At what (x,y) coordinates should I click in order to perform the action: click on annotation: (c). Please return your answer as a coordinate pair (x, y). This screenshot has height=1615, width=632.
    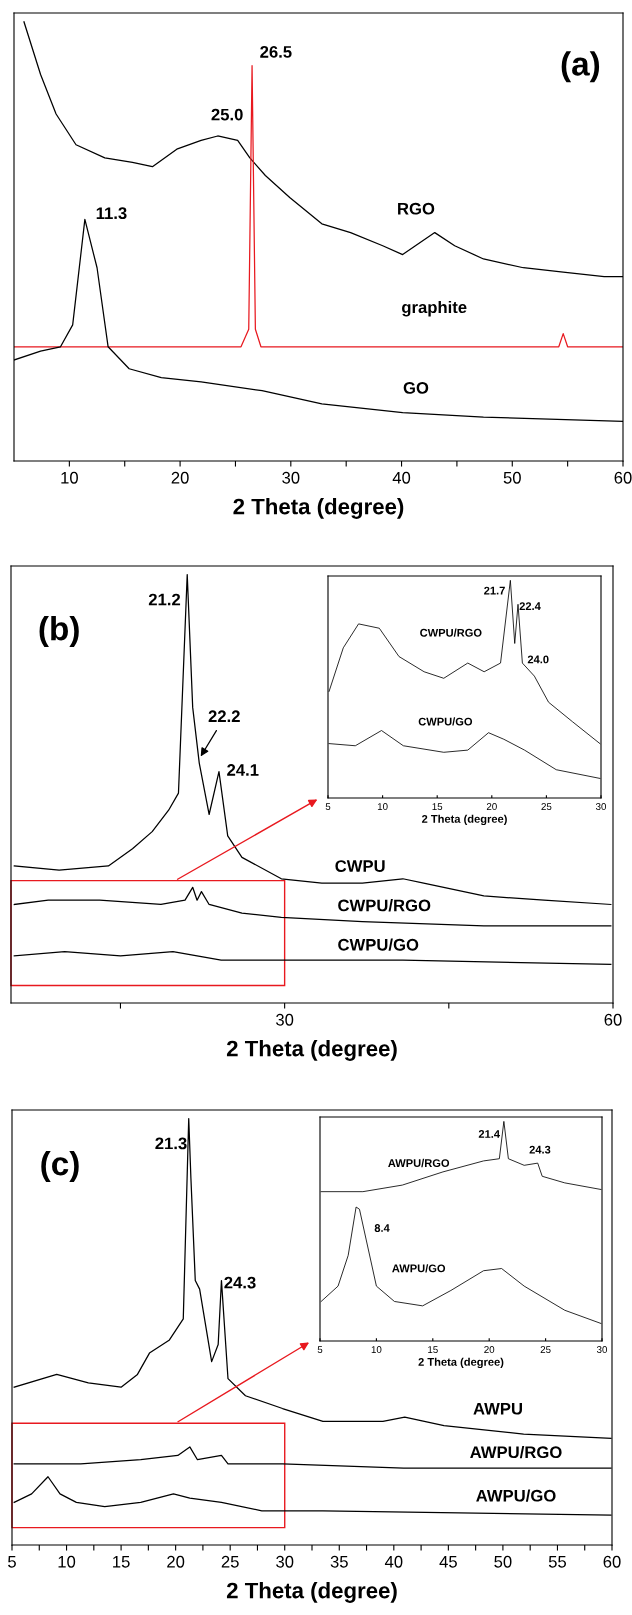
    Looking at the image, I should click on (60, 1167).